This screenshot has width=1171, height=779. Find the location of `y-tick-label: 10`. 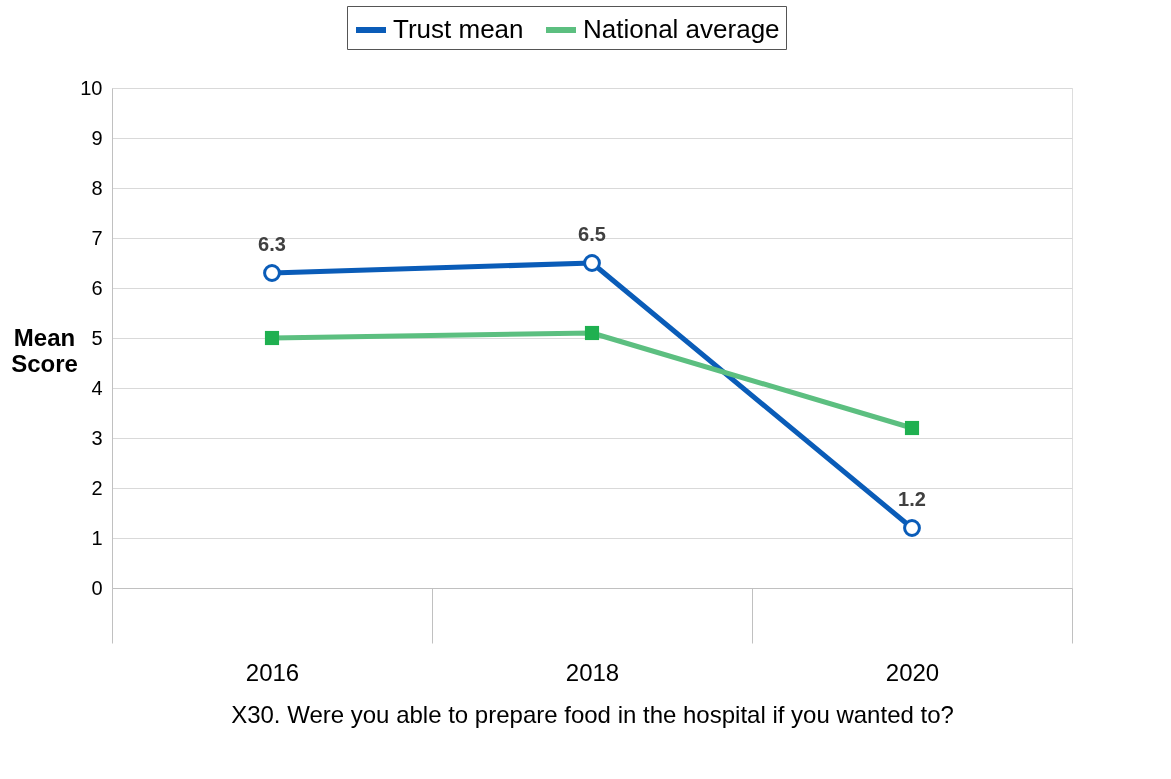

y-tick-label: 10 is located at coordinates (91, 87).